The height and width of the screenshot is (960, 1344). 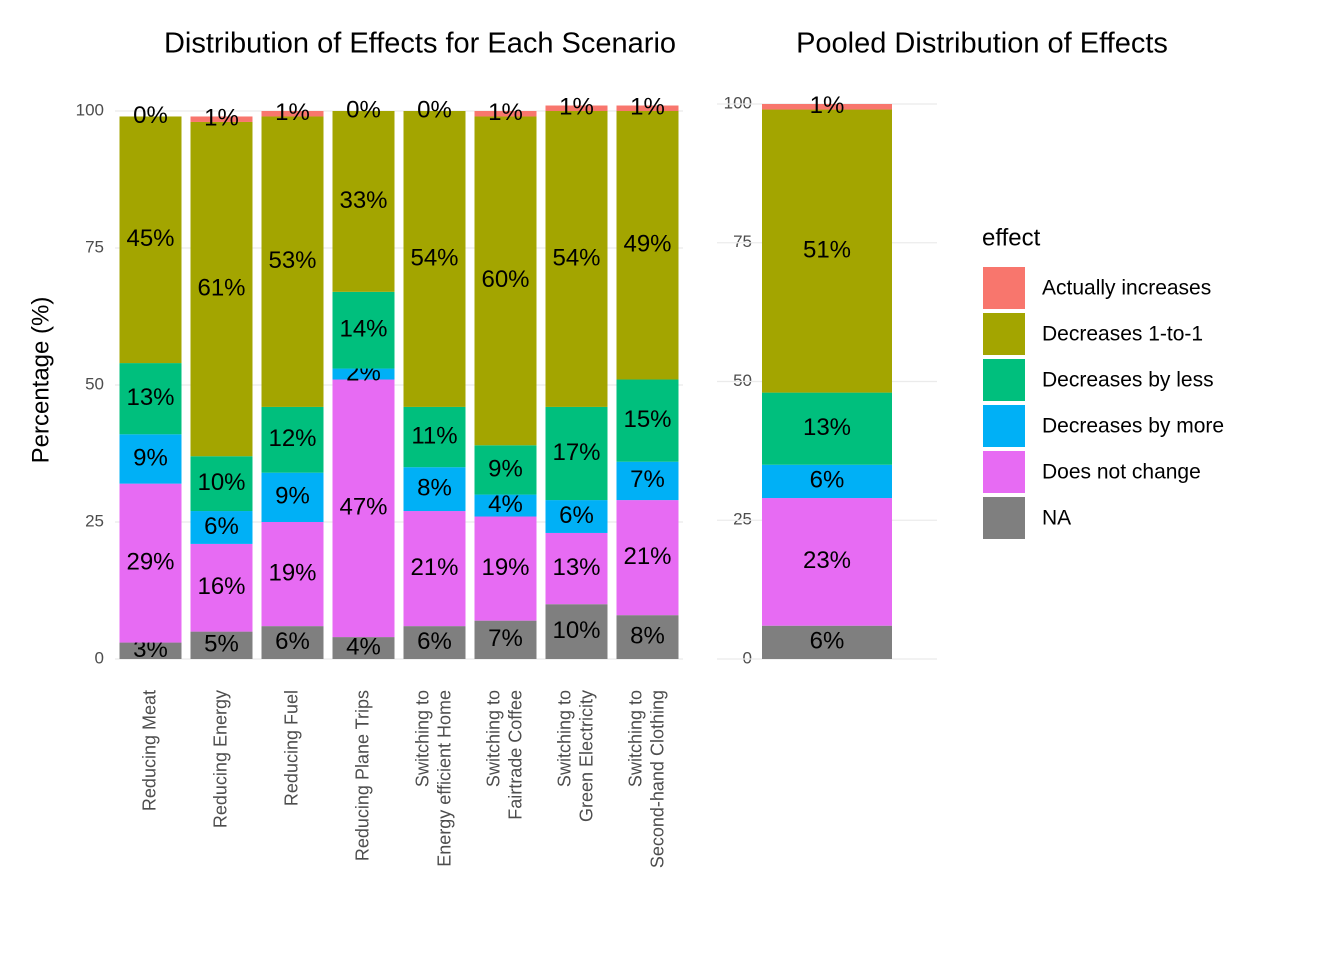 I want to click on value-label: 60%, so click(x=505, y=279).